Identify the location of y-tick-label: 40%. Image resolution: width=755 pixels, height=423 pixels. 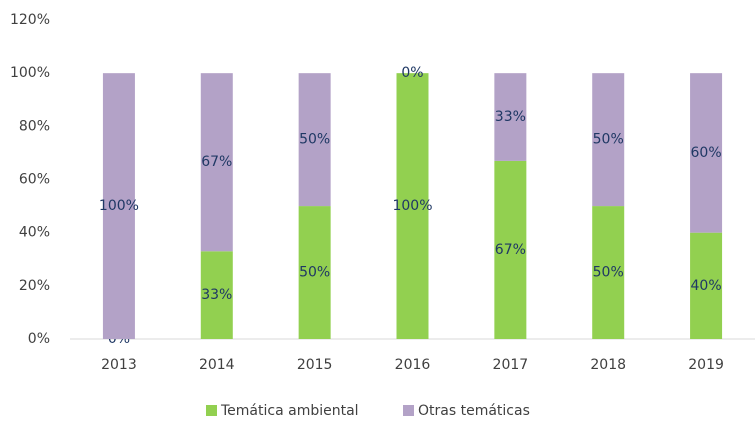
(34, 233).